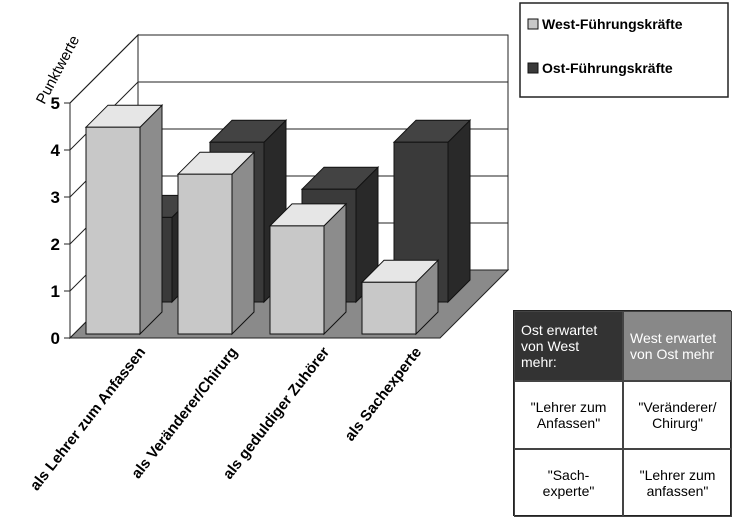  I want to click on table-header: West erwartet von Ost mehr, so click(677, 346).